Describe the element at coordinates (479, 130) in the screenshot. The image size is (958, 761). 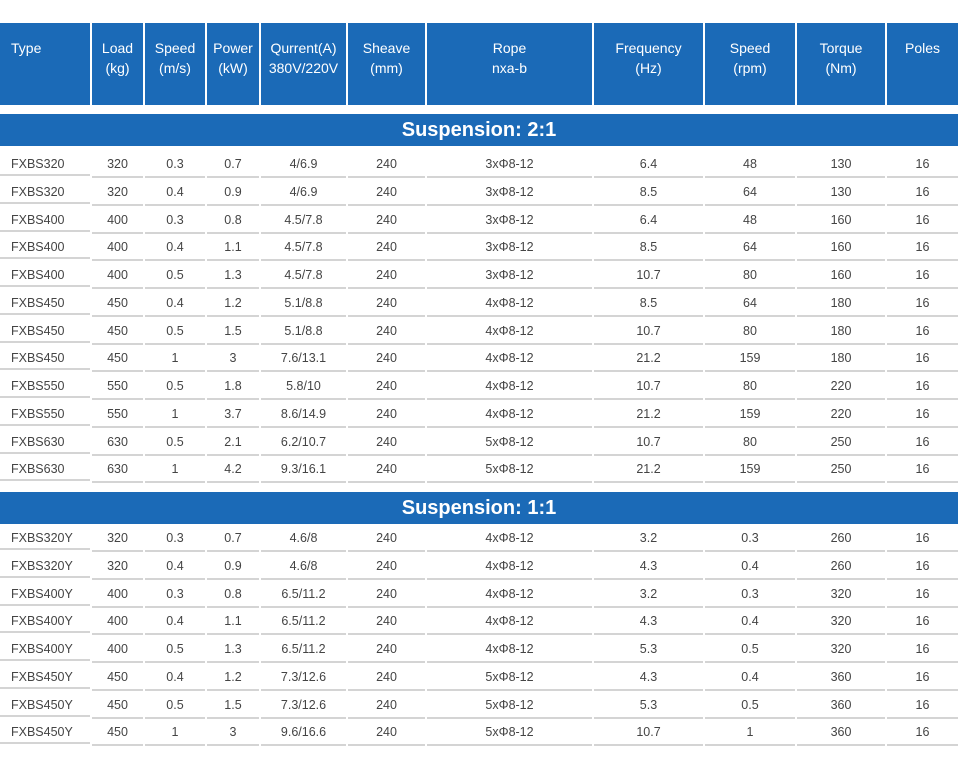
I see `section-banner: Suspension: 2:1` at that location.